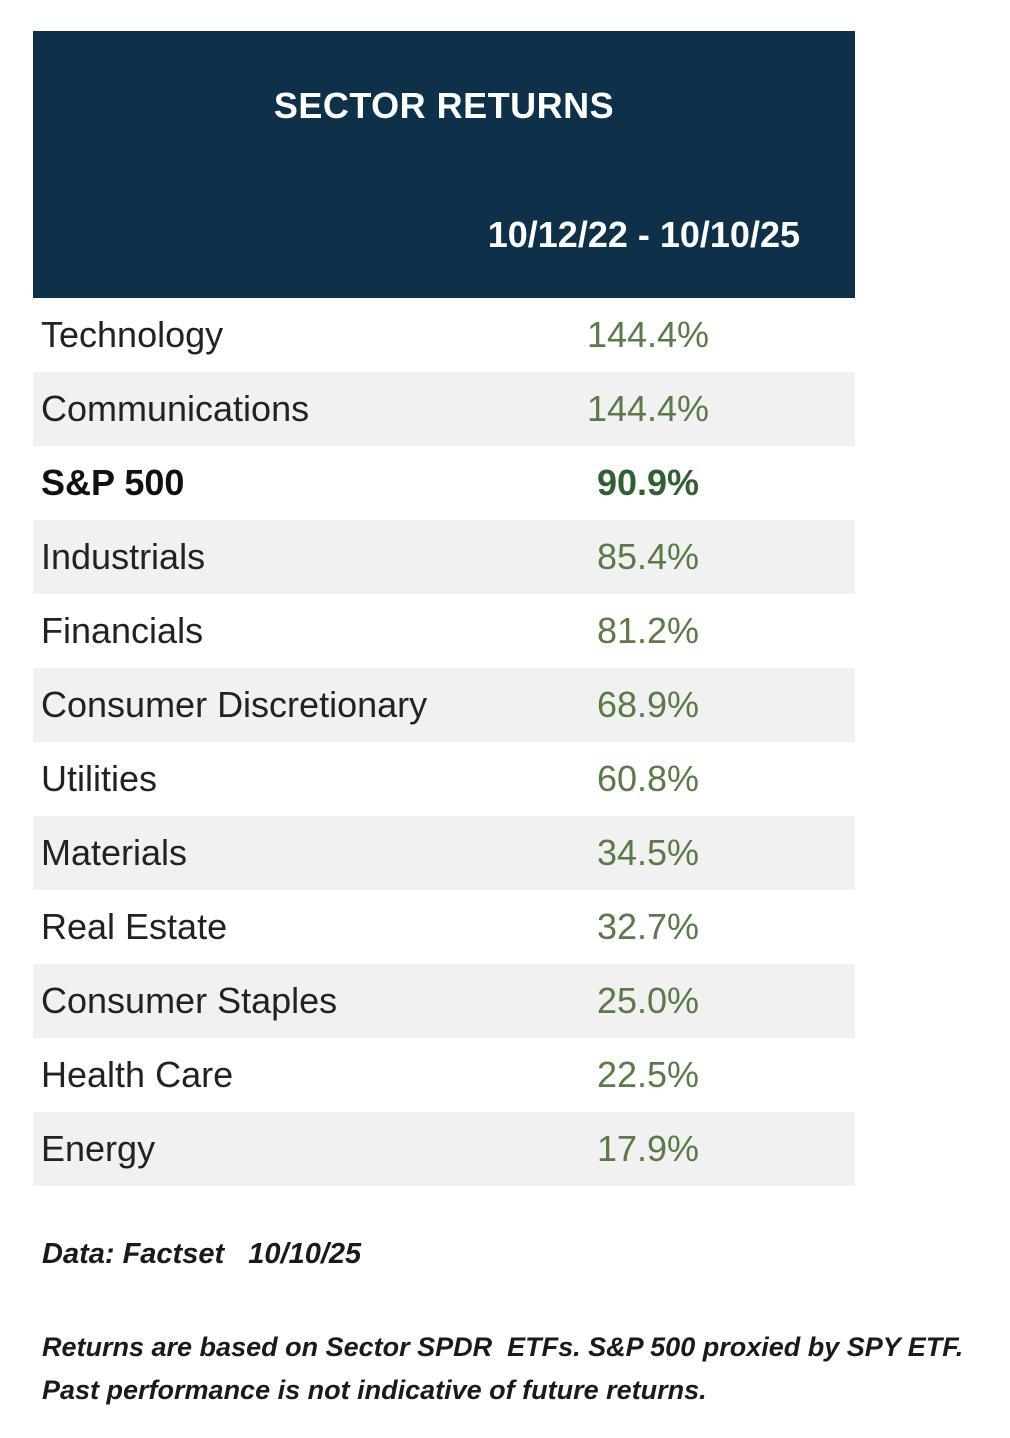 The width and height of the screenshot is (1010, 1438). What do you see at coordinates (122, 630) in the screenshot?
I see `sector-label: Financials` at bounding box center [122, 630].